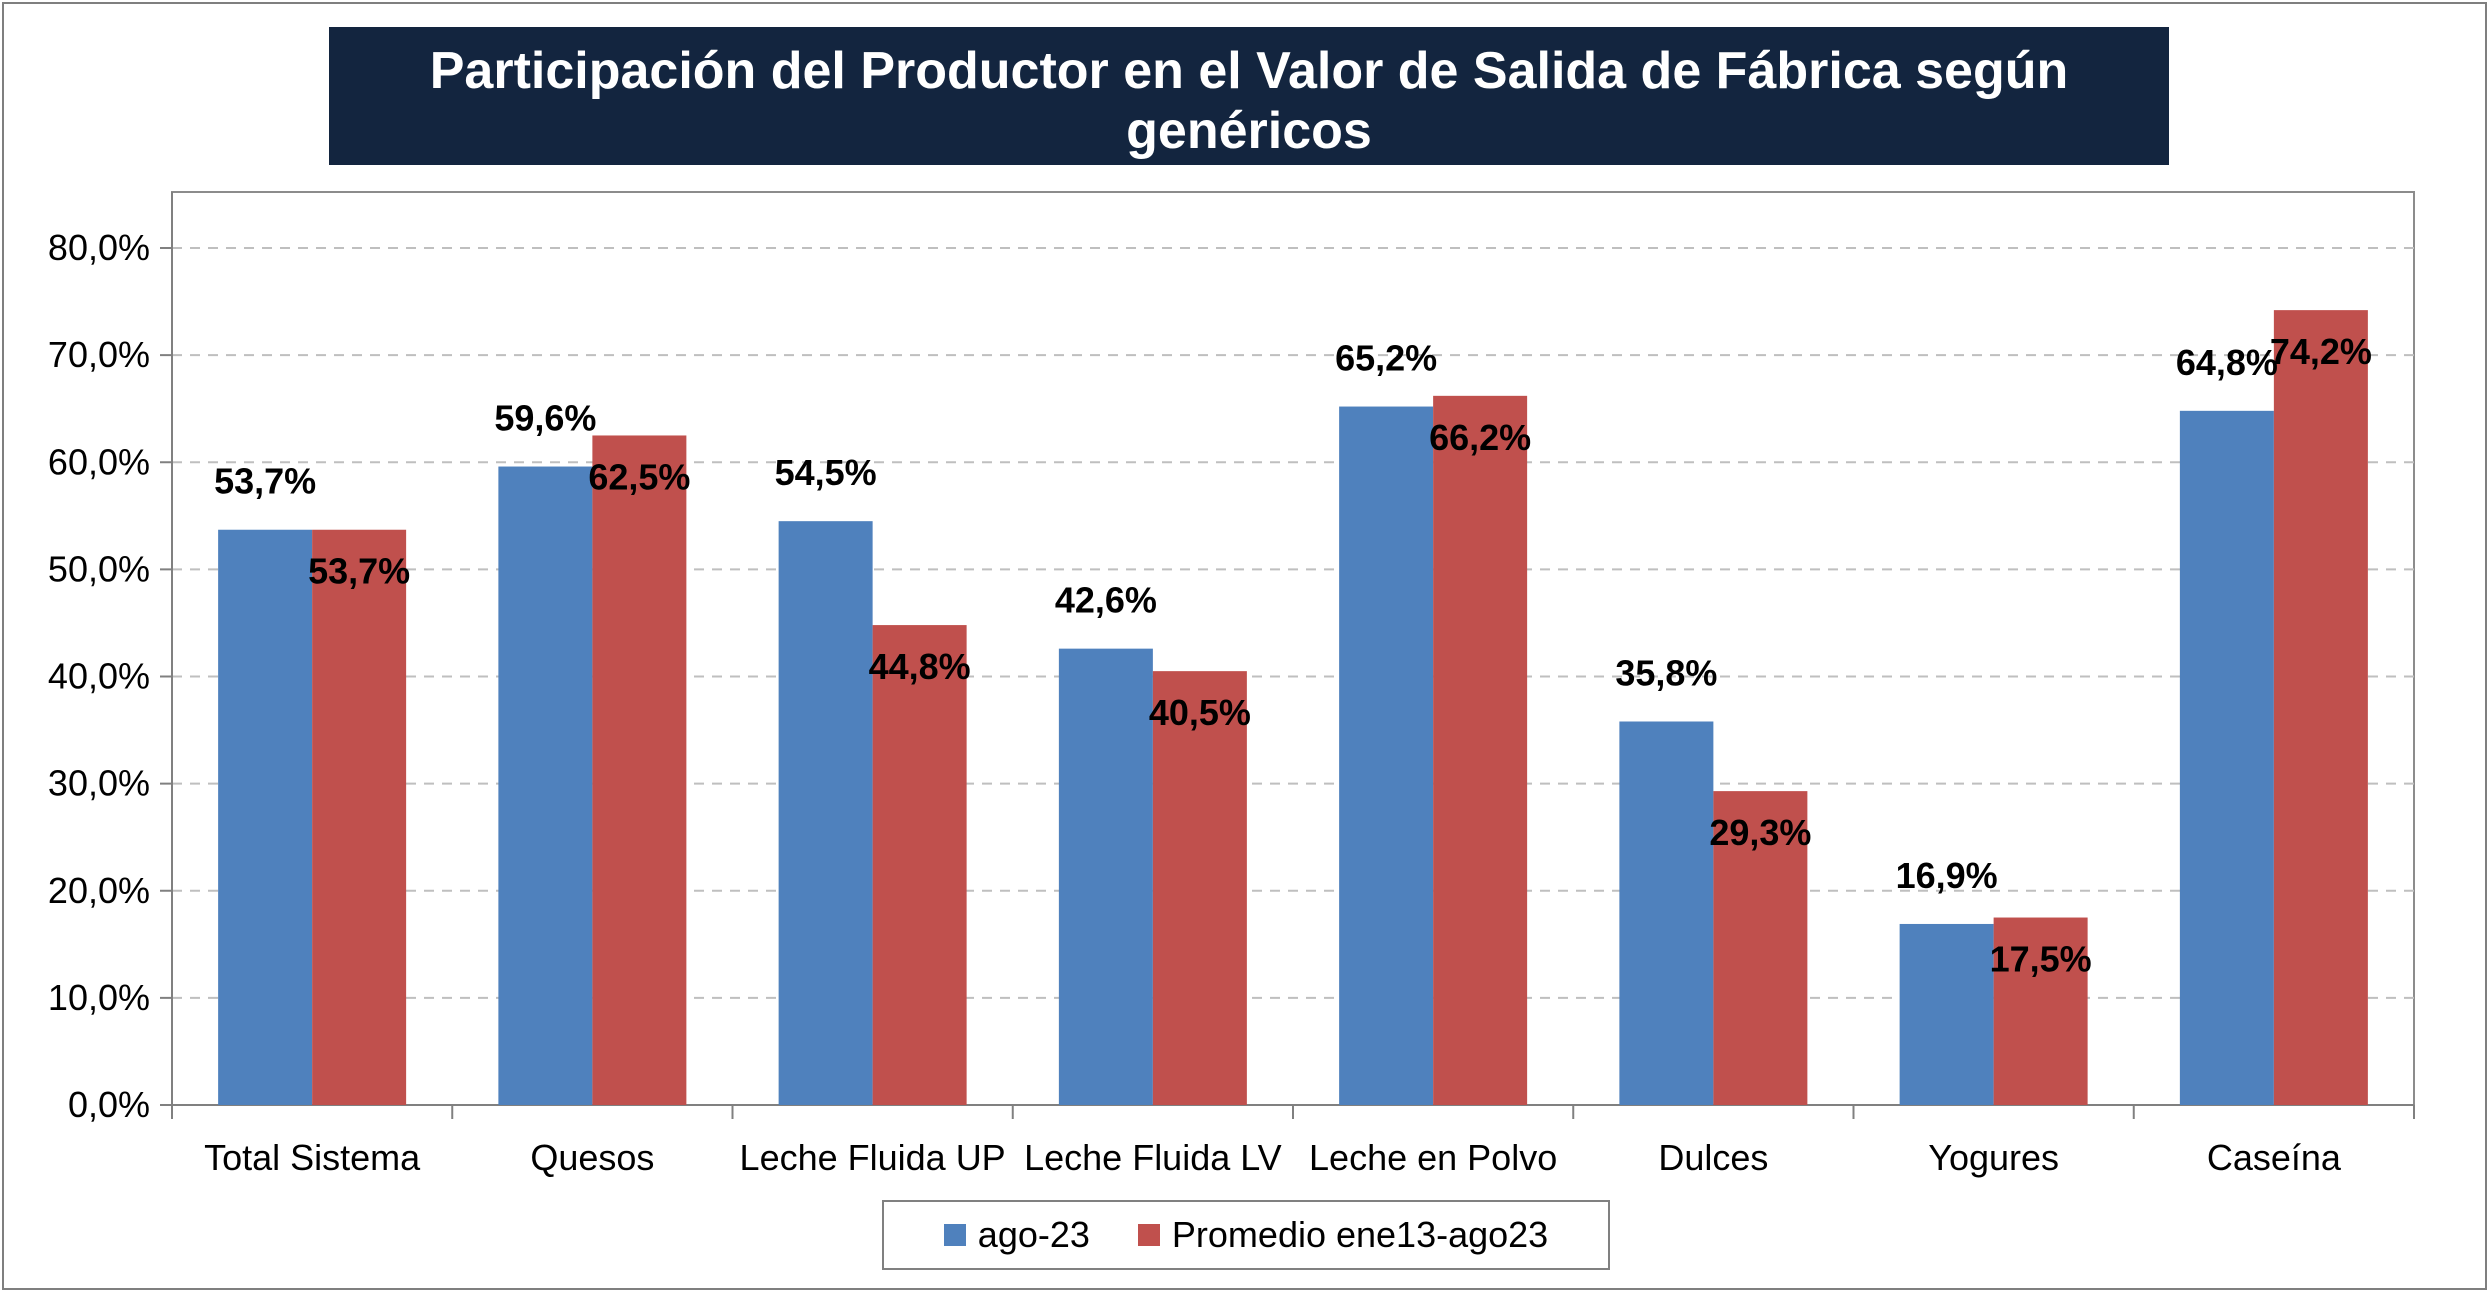  I want to click on legend: ago-23 Promedio ene13-ago23, so click(1246, 1235).